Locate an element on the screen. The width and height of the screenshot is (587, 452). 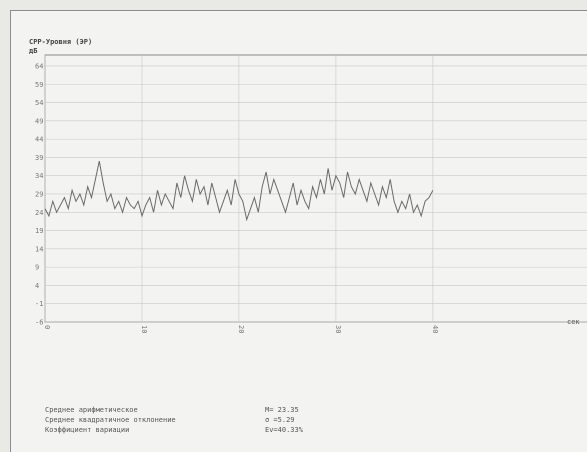
y-tick-label: 9 is located at coordinates (37, 268).